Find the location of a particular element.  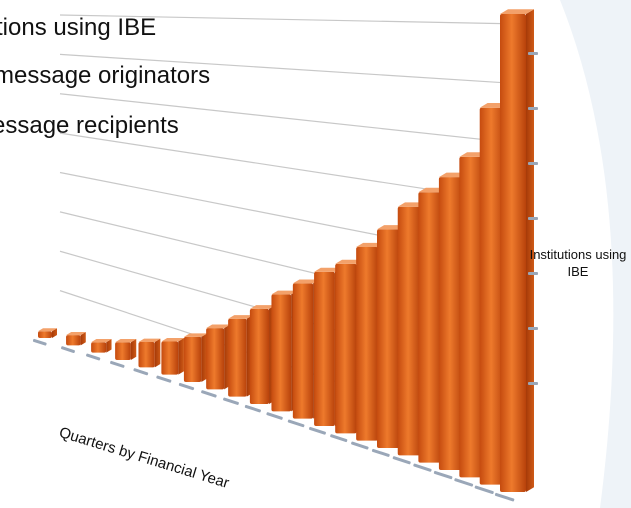

corner-accent-shape is located at coordinates (595, 254).